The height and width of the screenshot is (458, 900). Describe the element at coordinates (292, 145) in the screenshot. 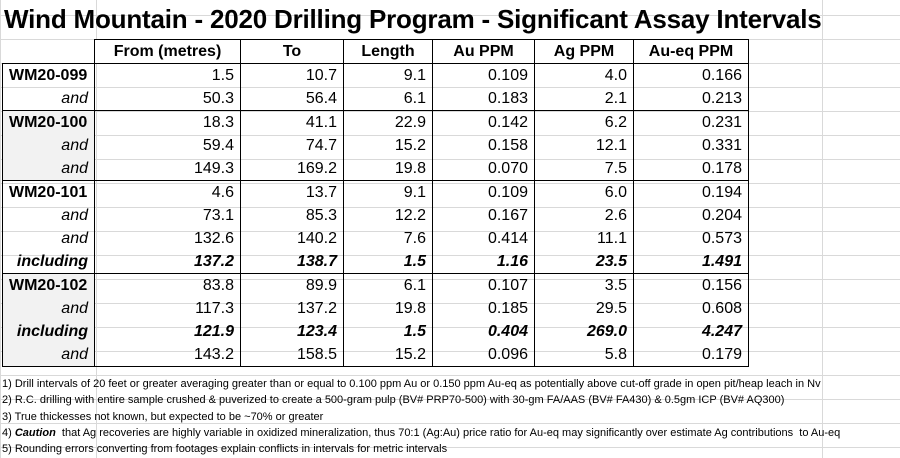

I see `cell-to: 74.7` at that location.